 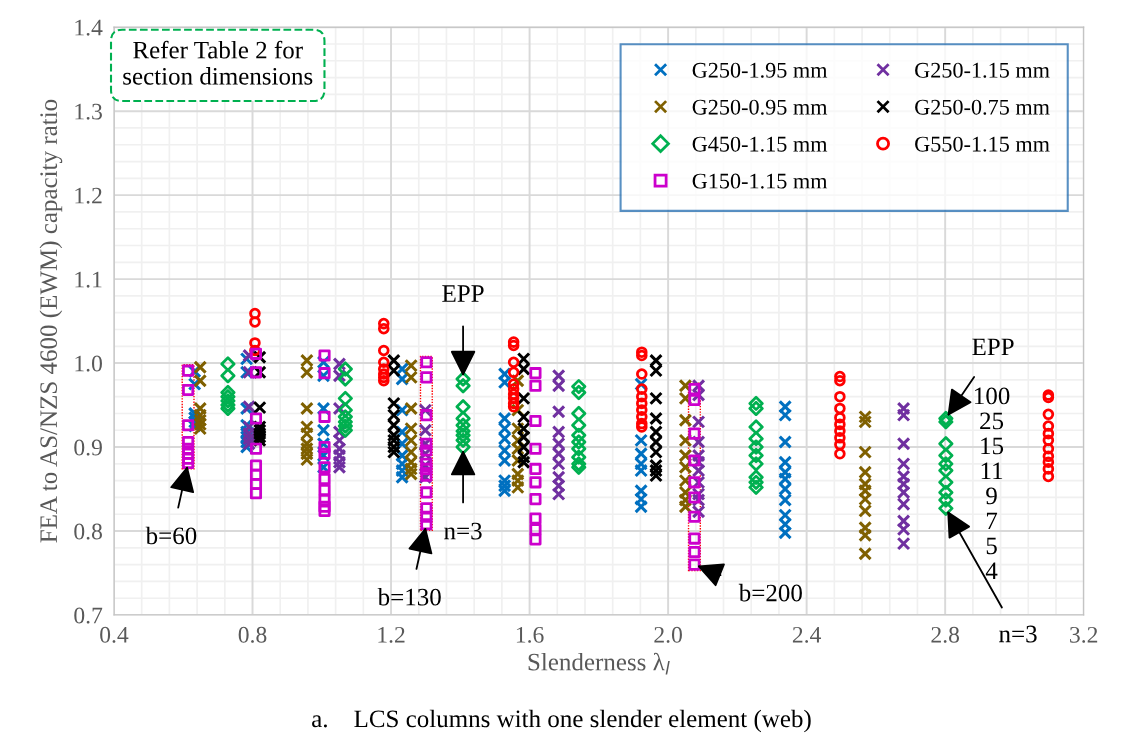 What do you see at coordinates (391, 634) in the screenshot?
I see `x-tick-label: 1.2` at bounding box center [391, 634].